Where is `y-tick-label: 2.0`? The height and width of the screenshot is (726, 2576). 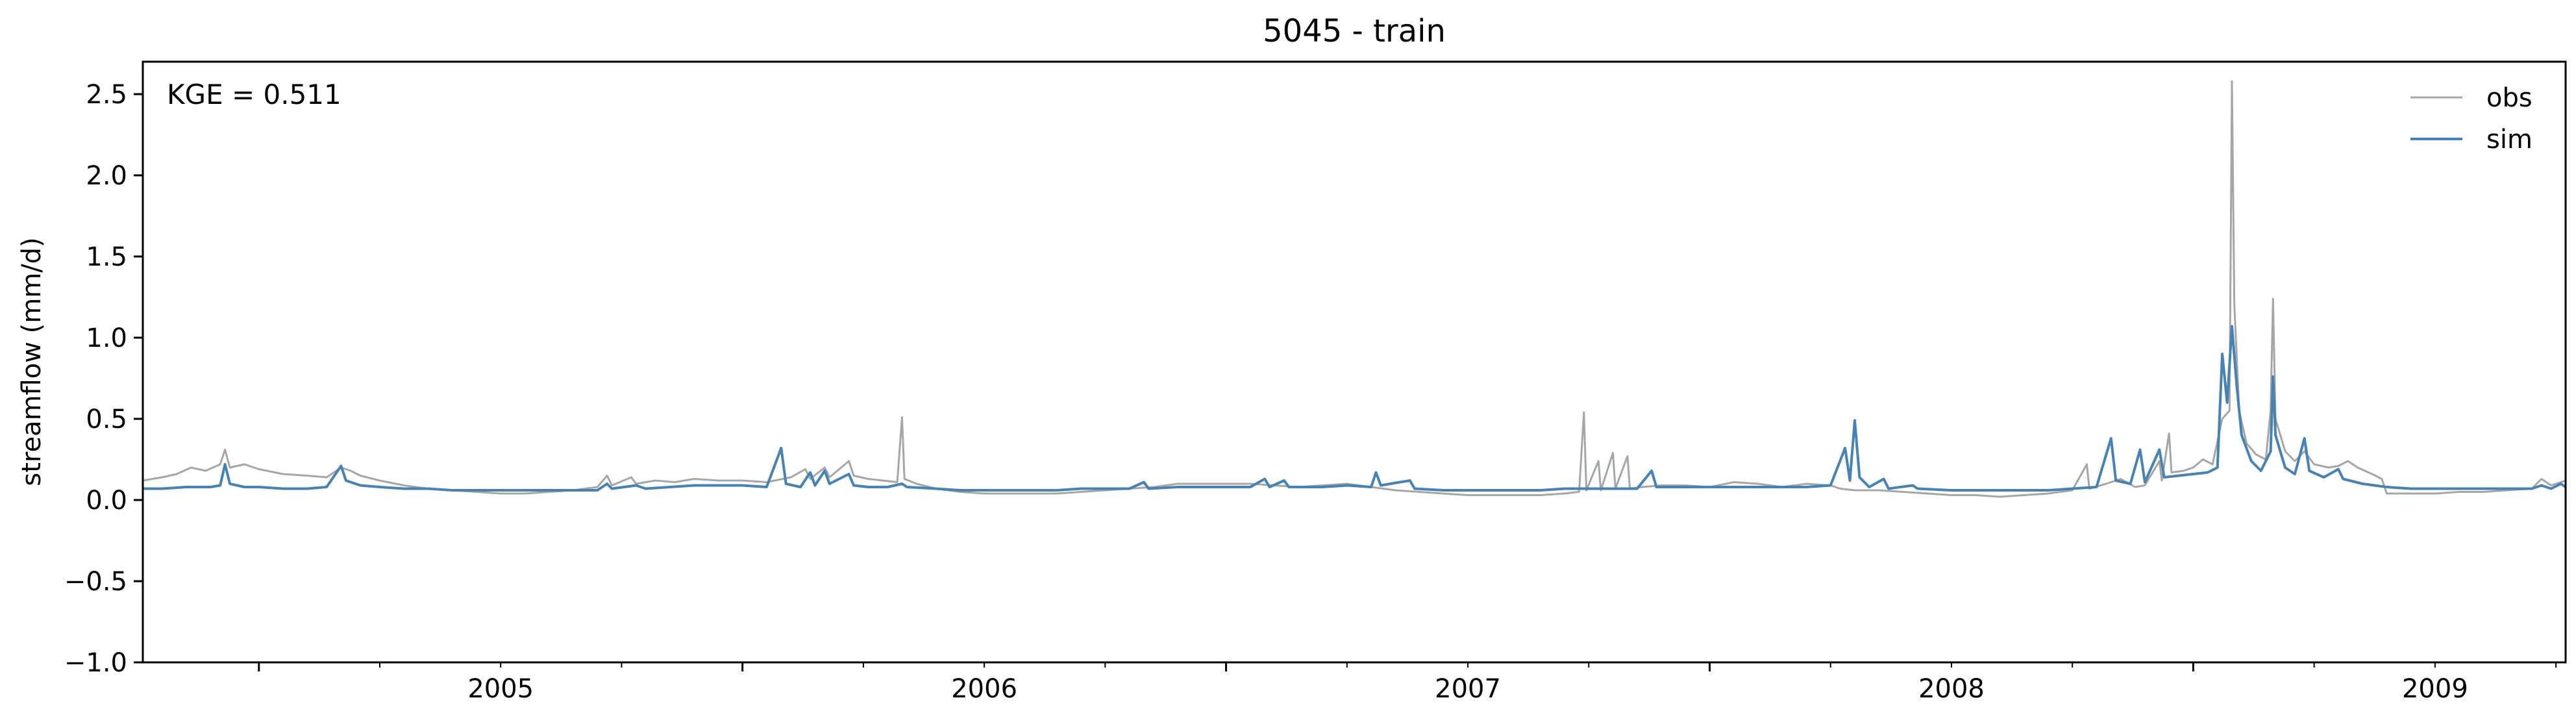 y-tick-label: 2.0 is located at coordinates (106, 176).